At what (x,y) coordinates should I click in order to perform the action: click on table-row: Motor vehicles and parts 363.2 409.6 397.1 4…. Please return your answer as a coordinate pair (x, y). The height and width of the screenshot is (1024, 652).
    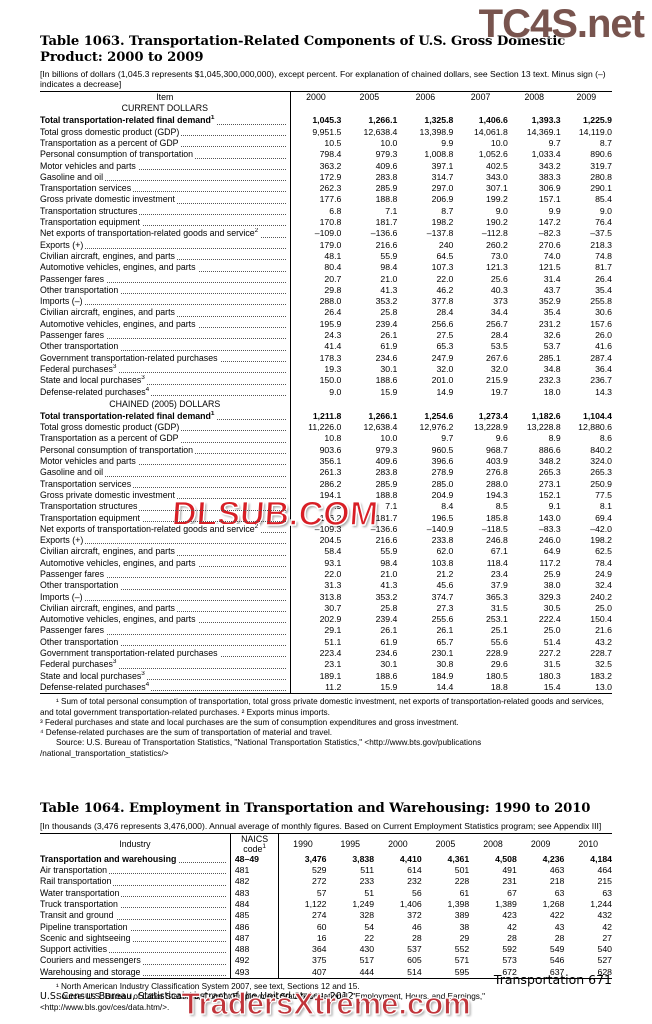
    Looking at the image, I should click on (326, 166).